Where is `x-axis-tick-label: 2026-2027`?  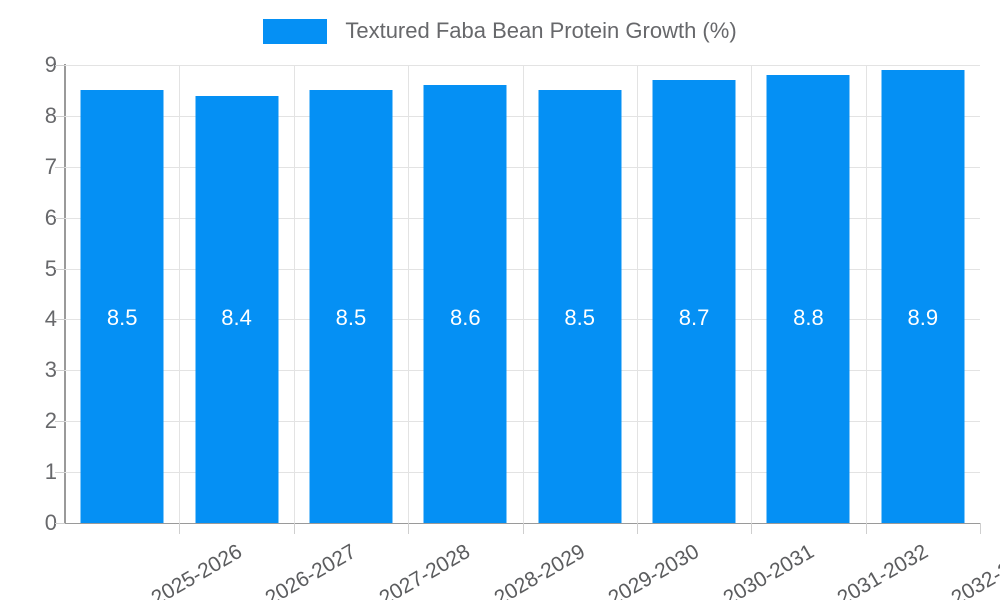
x-axis-tick-label: 2026-2027 is located at coordinates (310, 570).